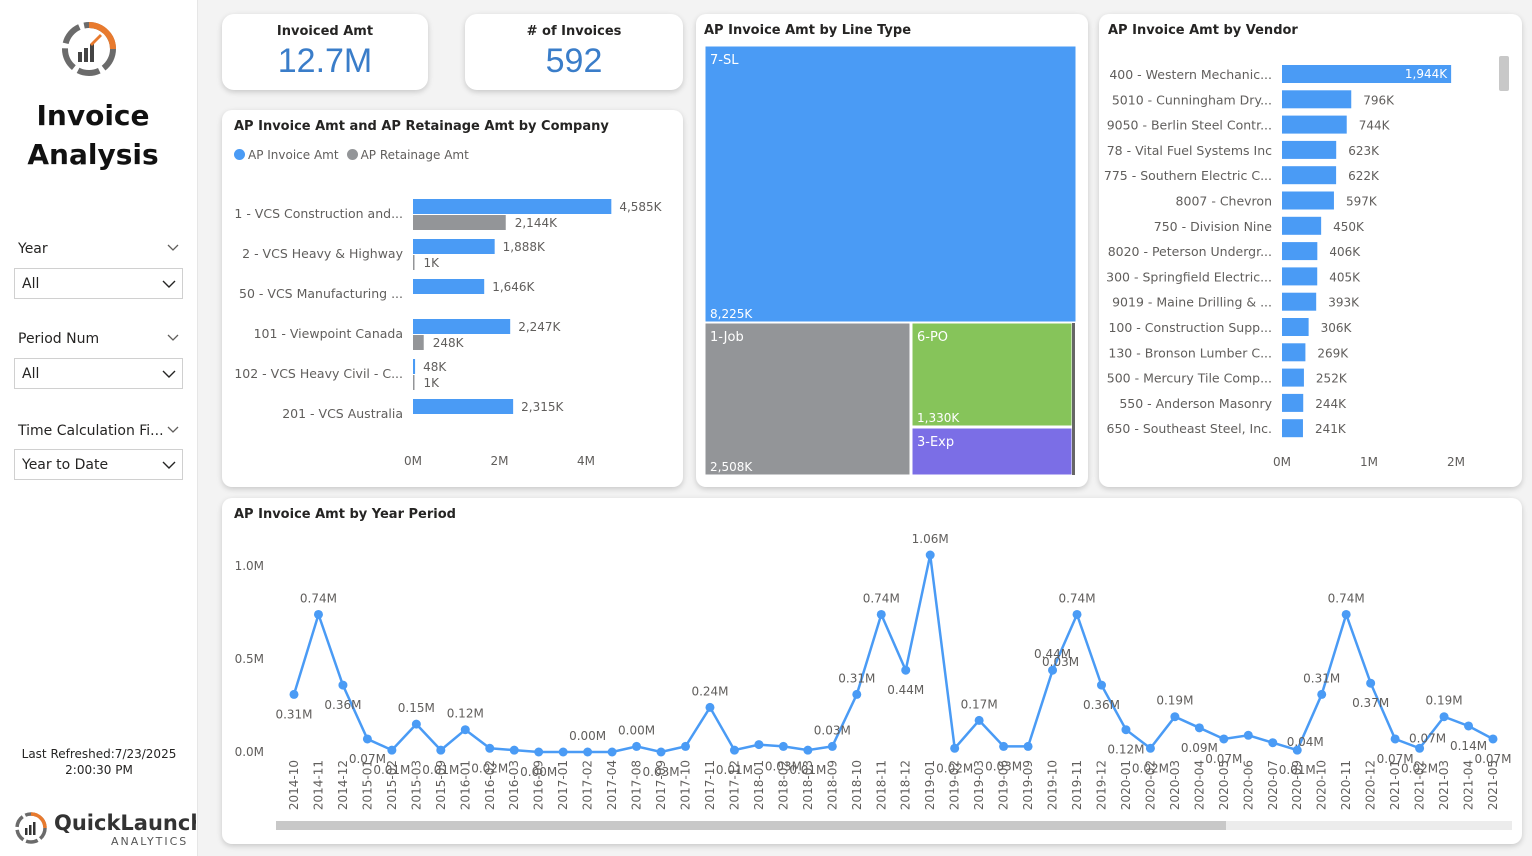 Image resolution: width=1532 pixels, height=856 pixels. I want to click on kpi-title: Invoiced Amt, so click(325, 31).